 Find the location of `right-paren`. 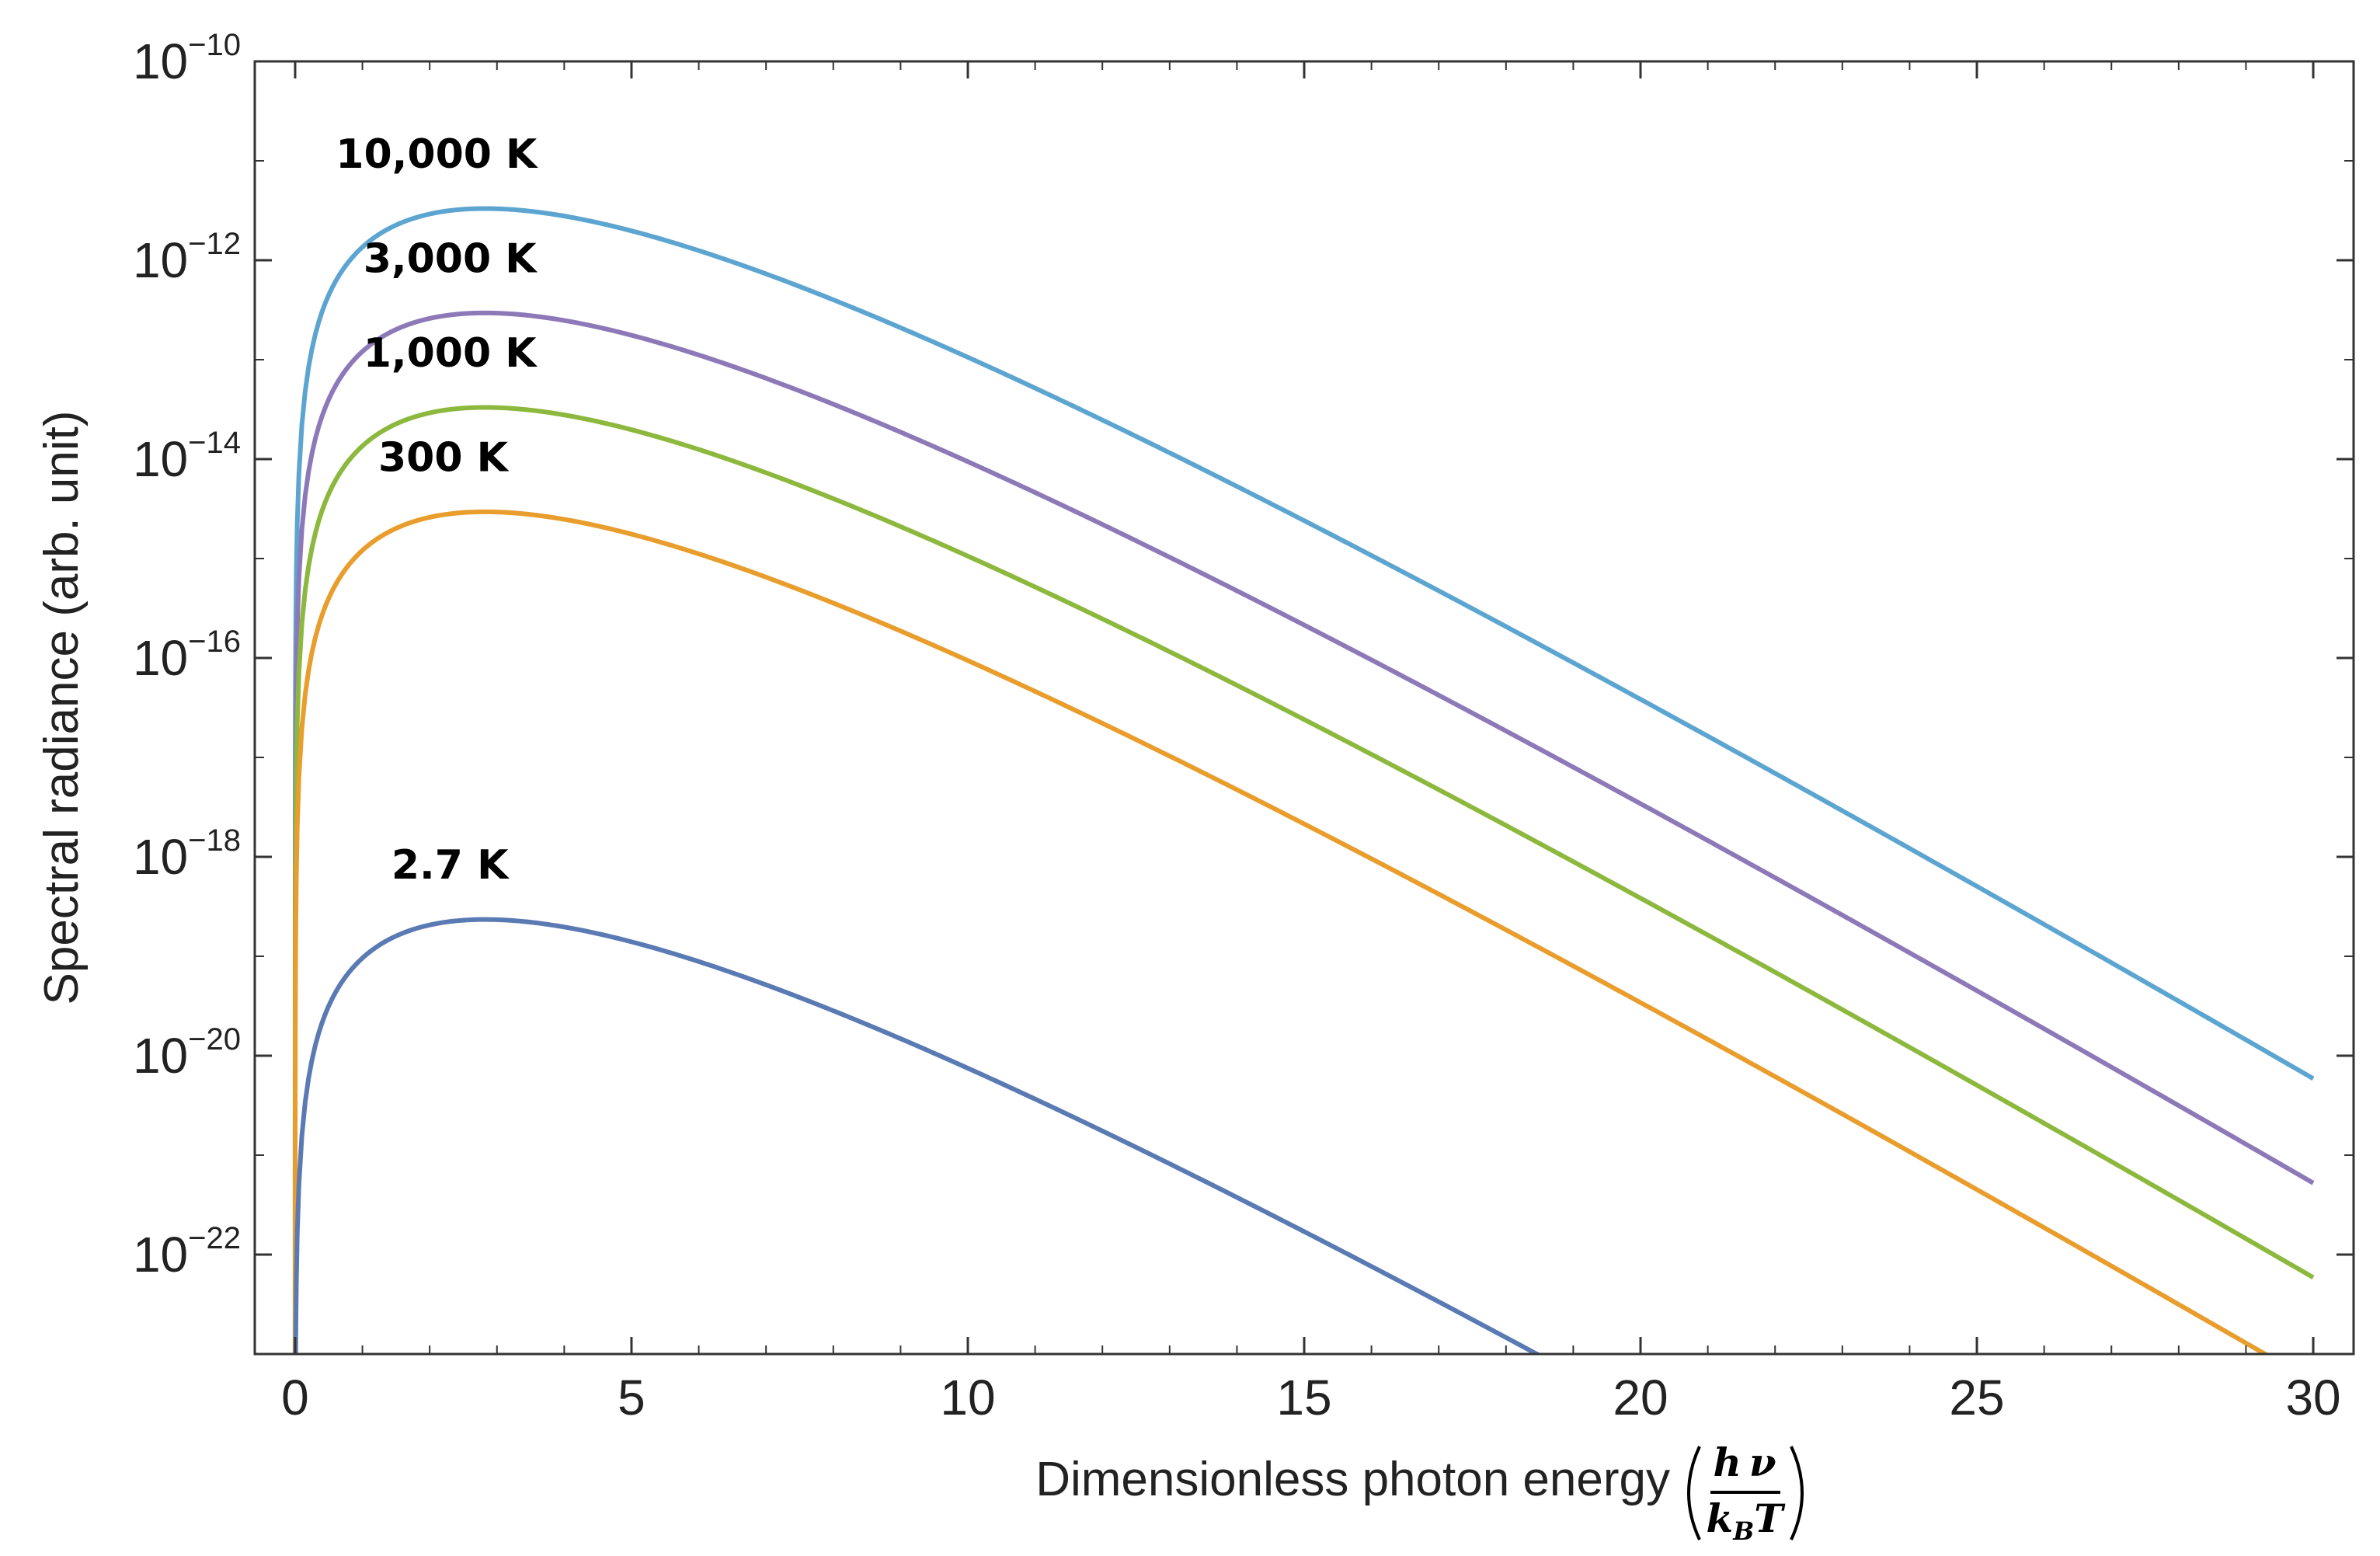

right-paren is located at coordinates (1797, 1493).